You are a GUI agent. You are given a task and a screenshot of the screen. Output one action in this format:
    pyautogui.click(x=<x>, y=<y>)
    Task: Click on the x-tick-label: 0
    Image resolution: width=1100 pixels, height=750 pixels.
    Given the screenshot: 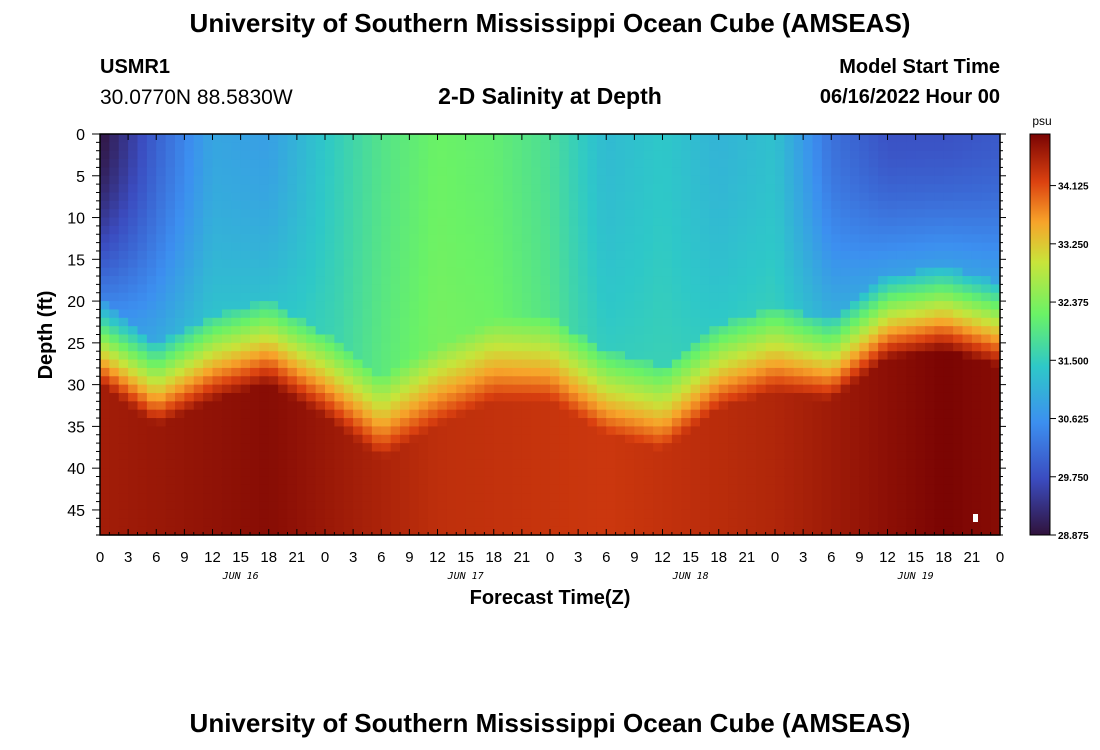 What is the action you would take?
    pyautogui.click(x=100, y=557)
    